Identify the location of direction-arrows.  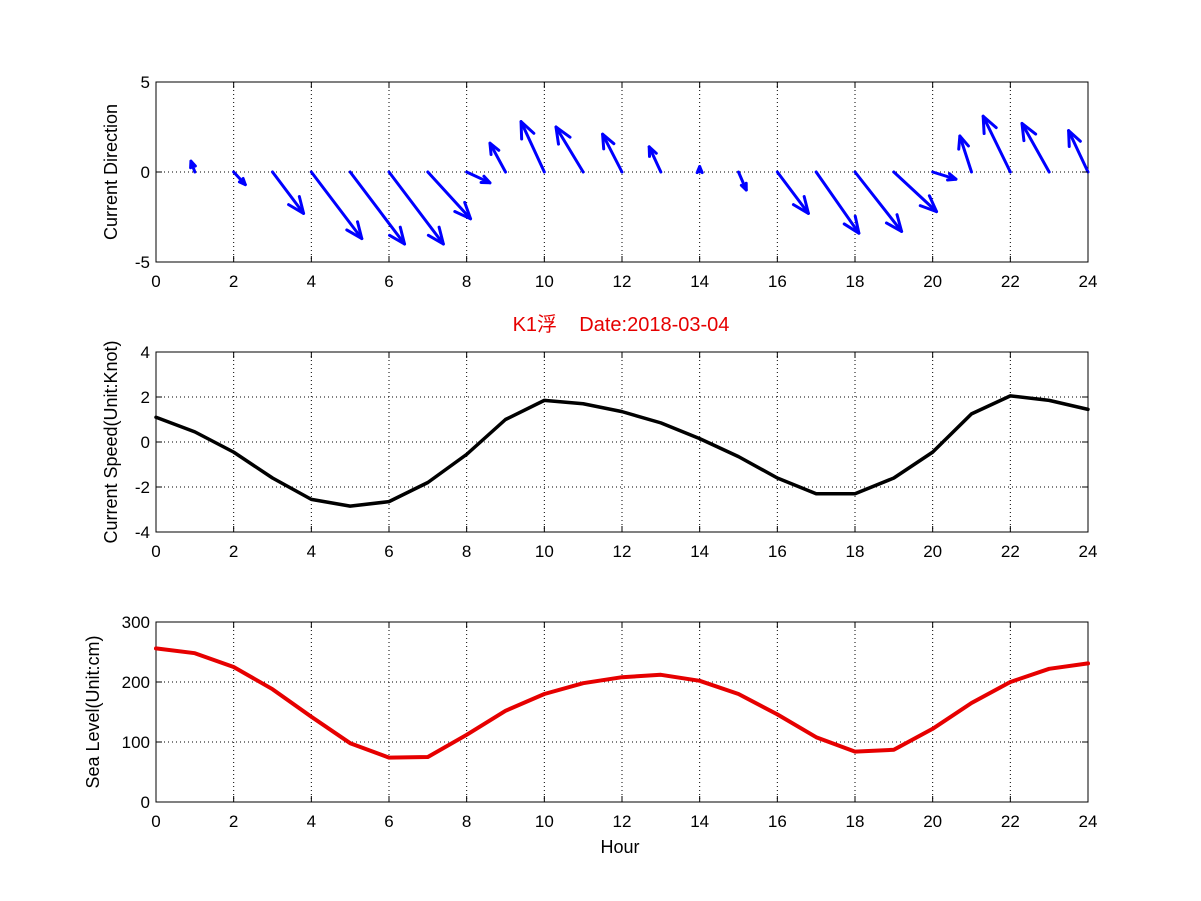
(639, 180).